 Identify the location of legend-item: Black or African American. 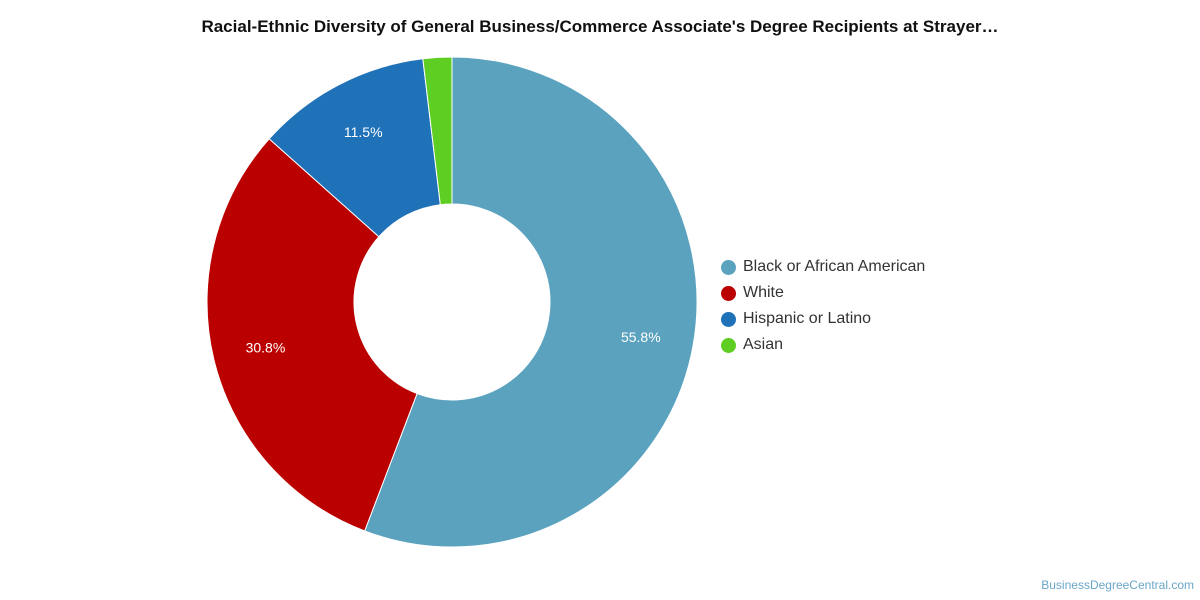
(823, 267).